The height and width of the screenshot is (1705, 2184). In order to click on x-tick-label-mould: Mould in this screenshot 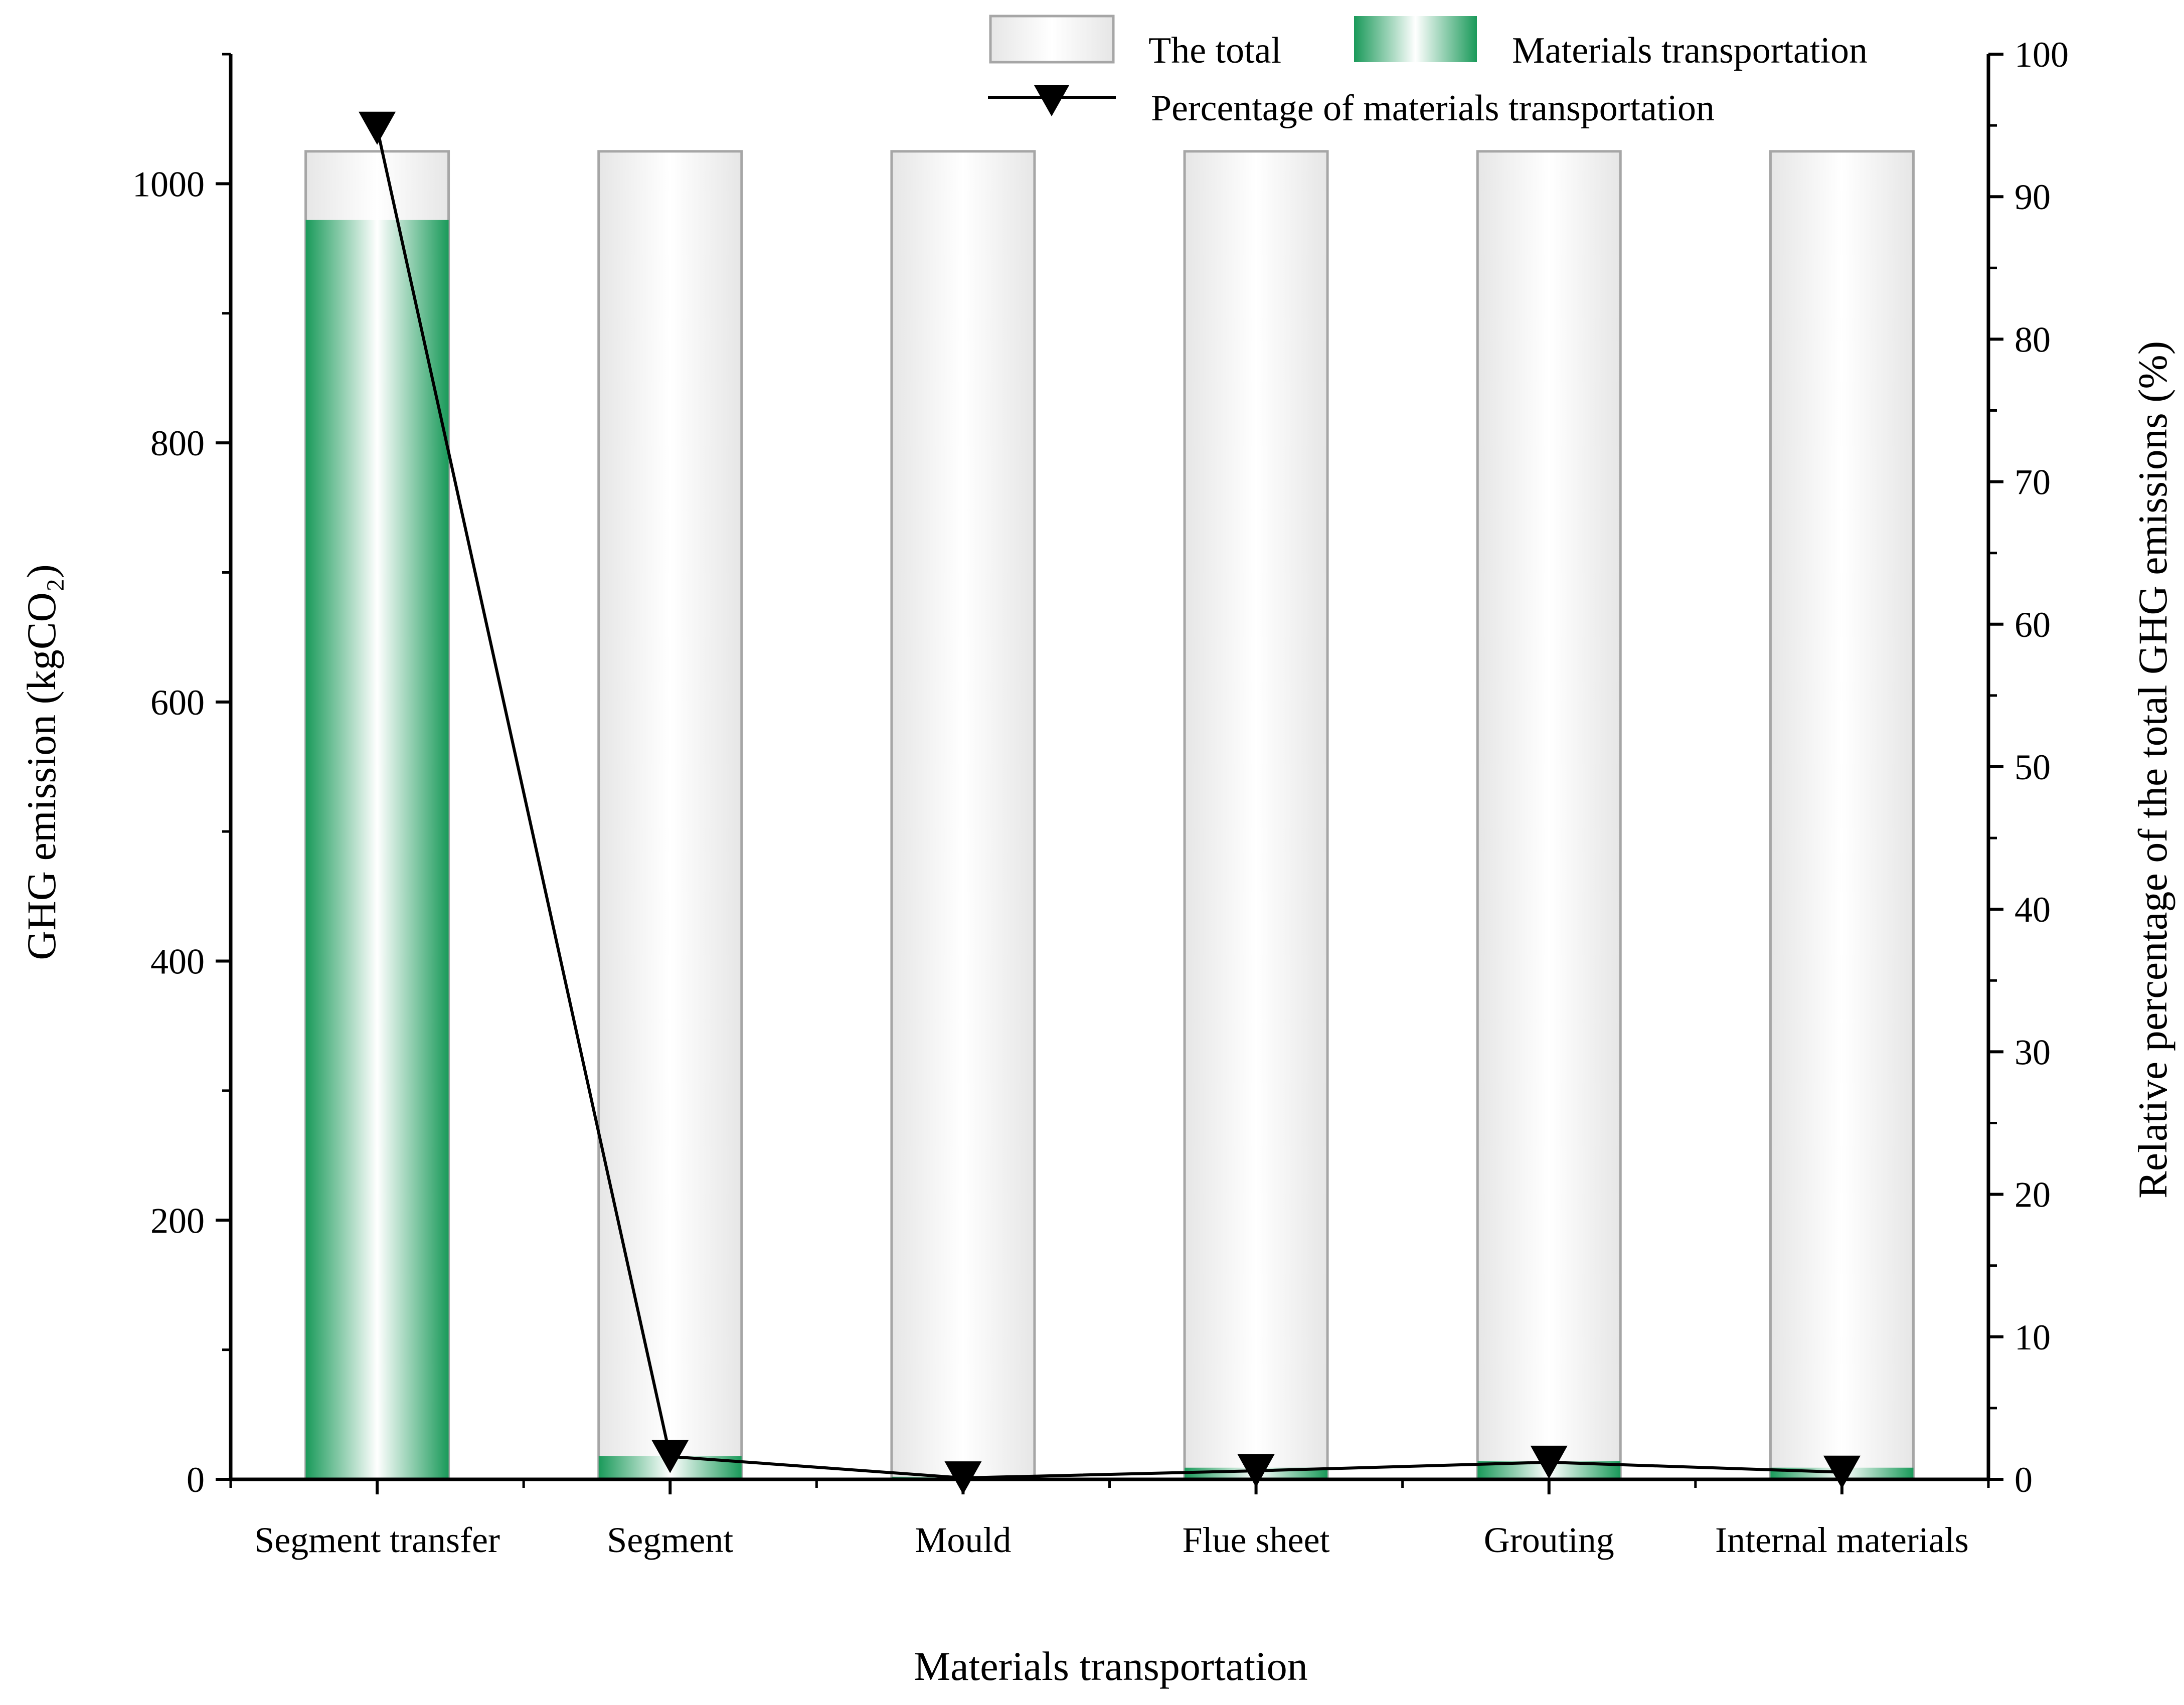, I will do `click(963, 1540)`.